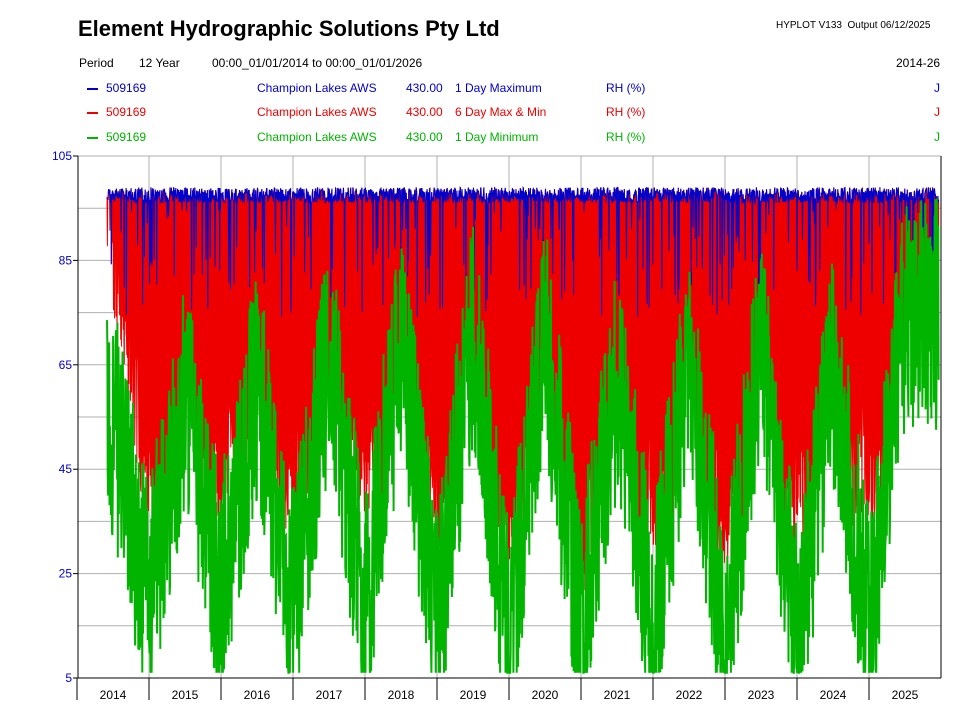  Describe the element at coordinates (501, 112) in the screenshot. I see `legend-desc: 6 Day Max & Min` at that location.